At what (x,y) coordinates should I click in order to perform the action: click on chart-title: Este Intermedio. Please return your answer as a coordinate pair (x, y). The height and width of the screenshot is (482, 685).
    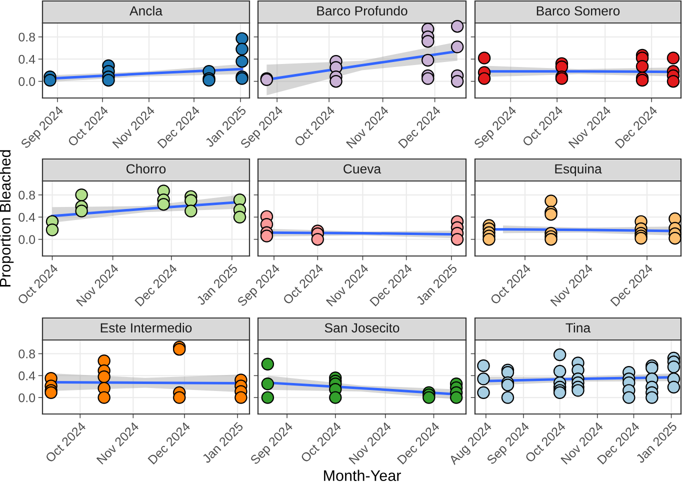
    Looking at the image, I should click on (146, 327).